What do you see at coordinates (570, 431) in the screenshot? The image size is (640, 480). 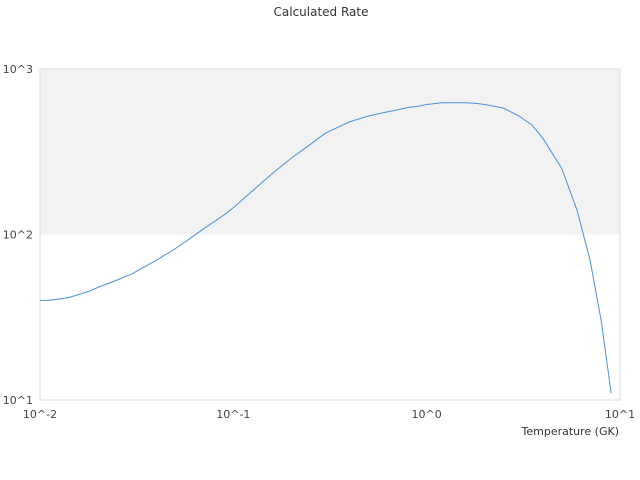 I see `x-axis-title: Temperature (GK)` at bounding box center [570, 431].